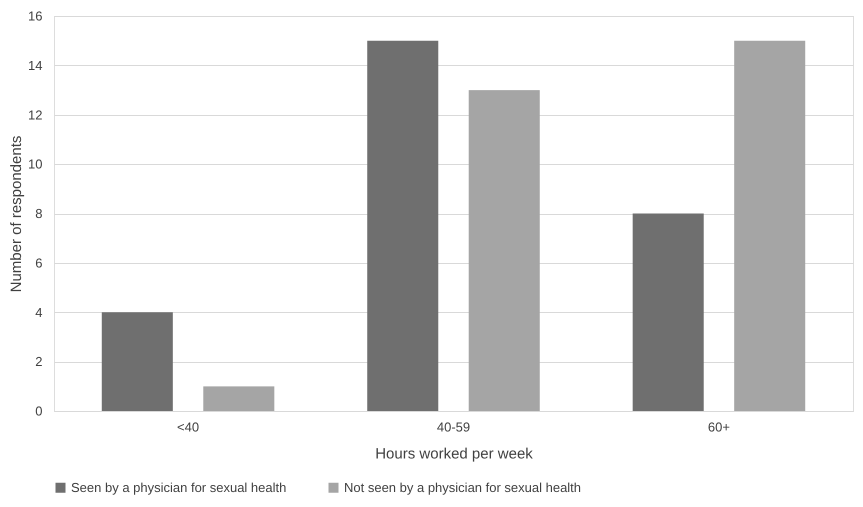 This screenshot has width=863, height=507. I want to click on y-tick-label: 4, so click(38, 312).